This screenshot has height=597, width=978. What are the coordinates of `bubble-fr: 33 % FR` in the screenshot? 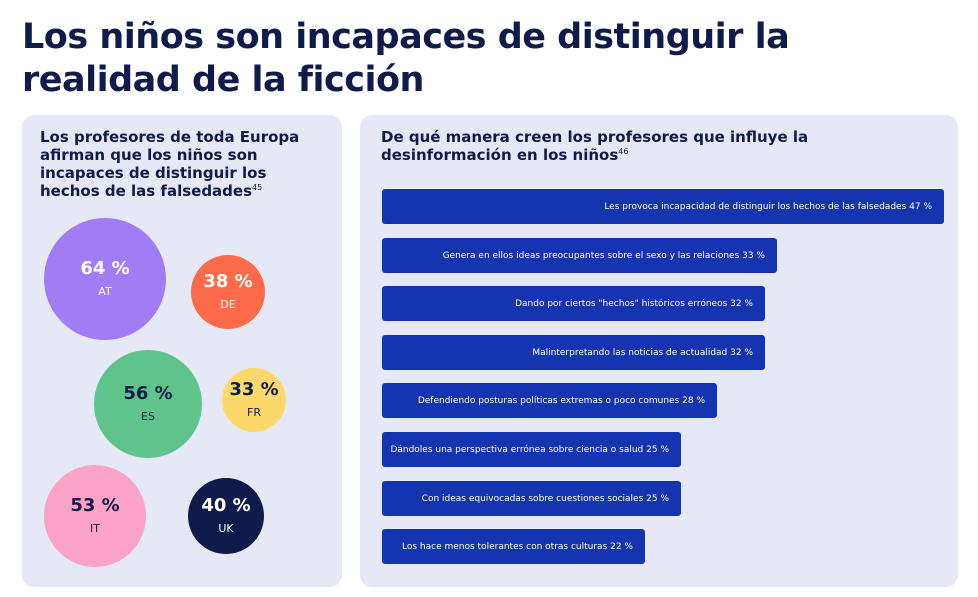 It's located at (254, 400).